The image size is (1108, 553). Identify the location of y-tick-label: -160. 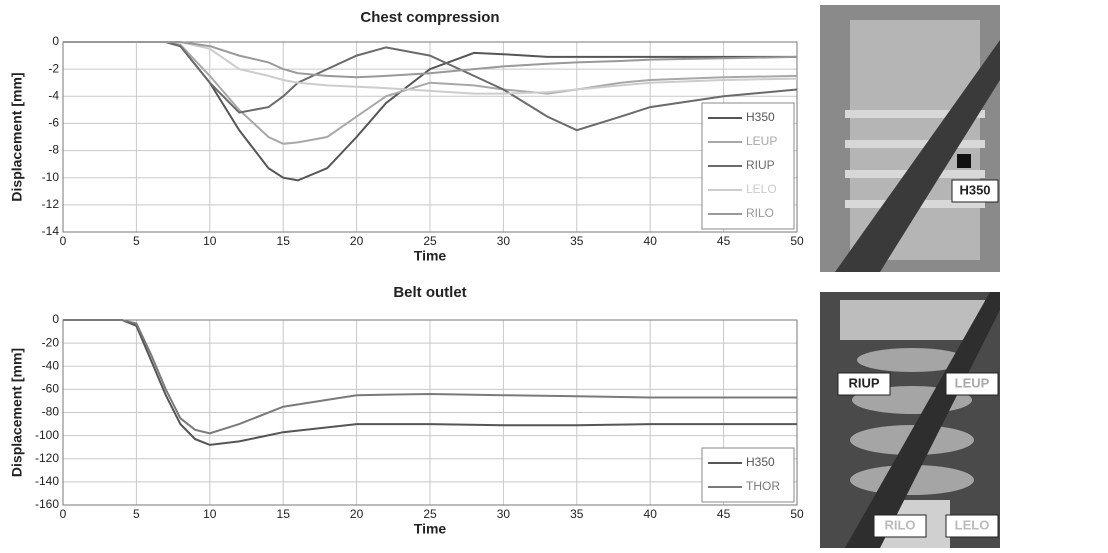
(47, 504).